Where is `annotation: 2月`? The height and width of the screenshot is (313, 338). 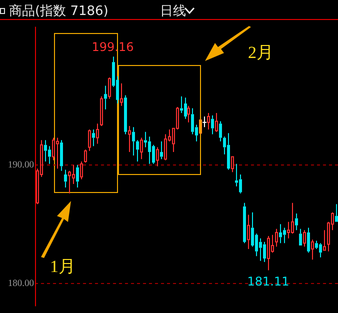 annotation: 2月 is located at coordinates (261, 53).